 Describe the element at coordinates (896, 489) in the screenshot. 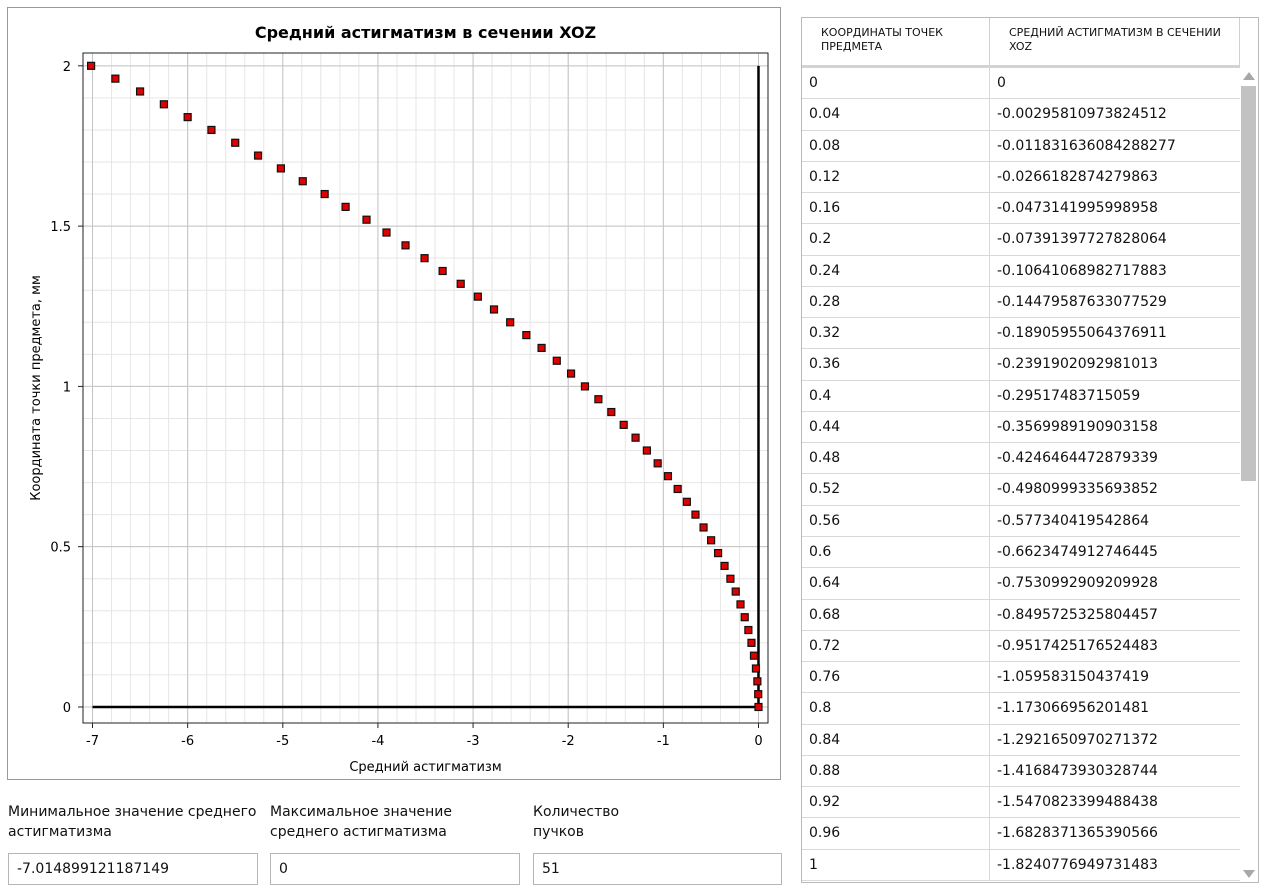

I see `cell-coordinate: 0.52` at that location.